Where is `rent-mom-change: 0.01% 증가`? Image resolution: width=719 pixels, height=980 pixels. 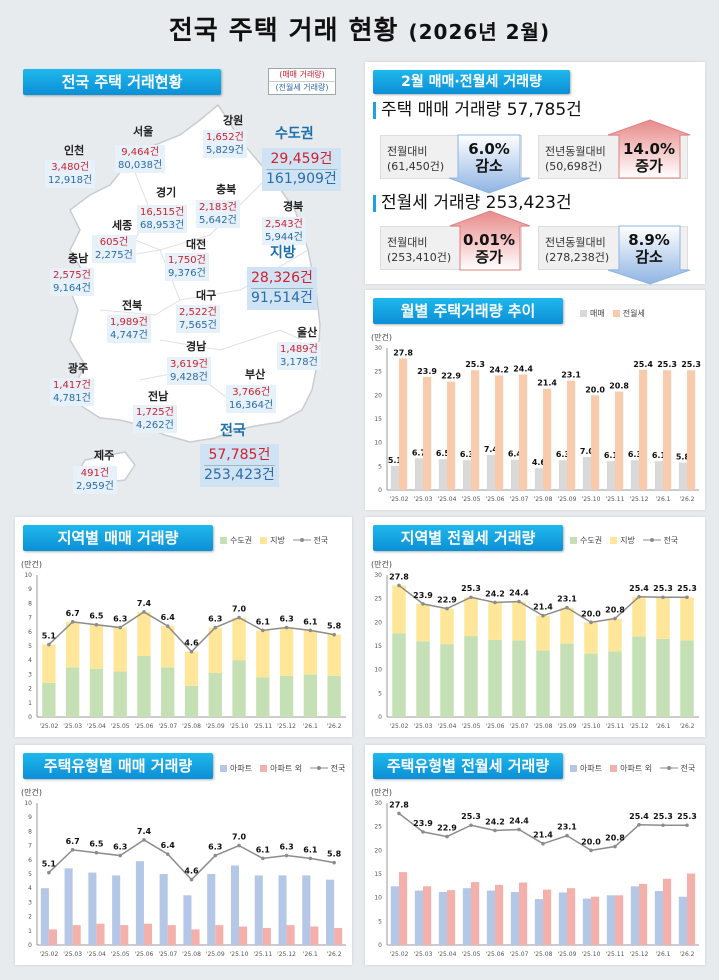
rent-mom-change: 0.01% 증가 is located at coordinates (489, 249).